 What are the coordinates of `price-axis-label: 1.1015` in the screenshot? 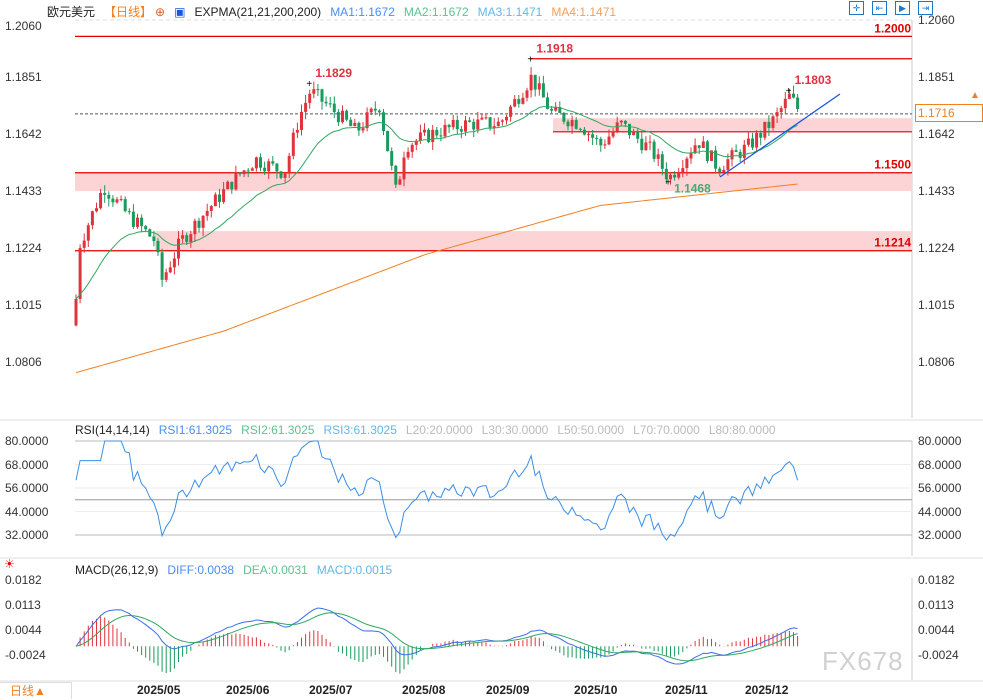 It's located at (936, 305).